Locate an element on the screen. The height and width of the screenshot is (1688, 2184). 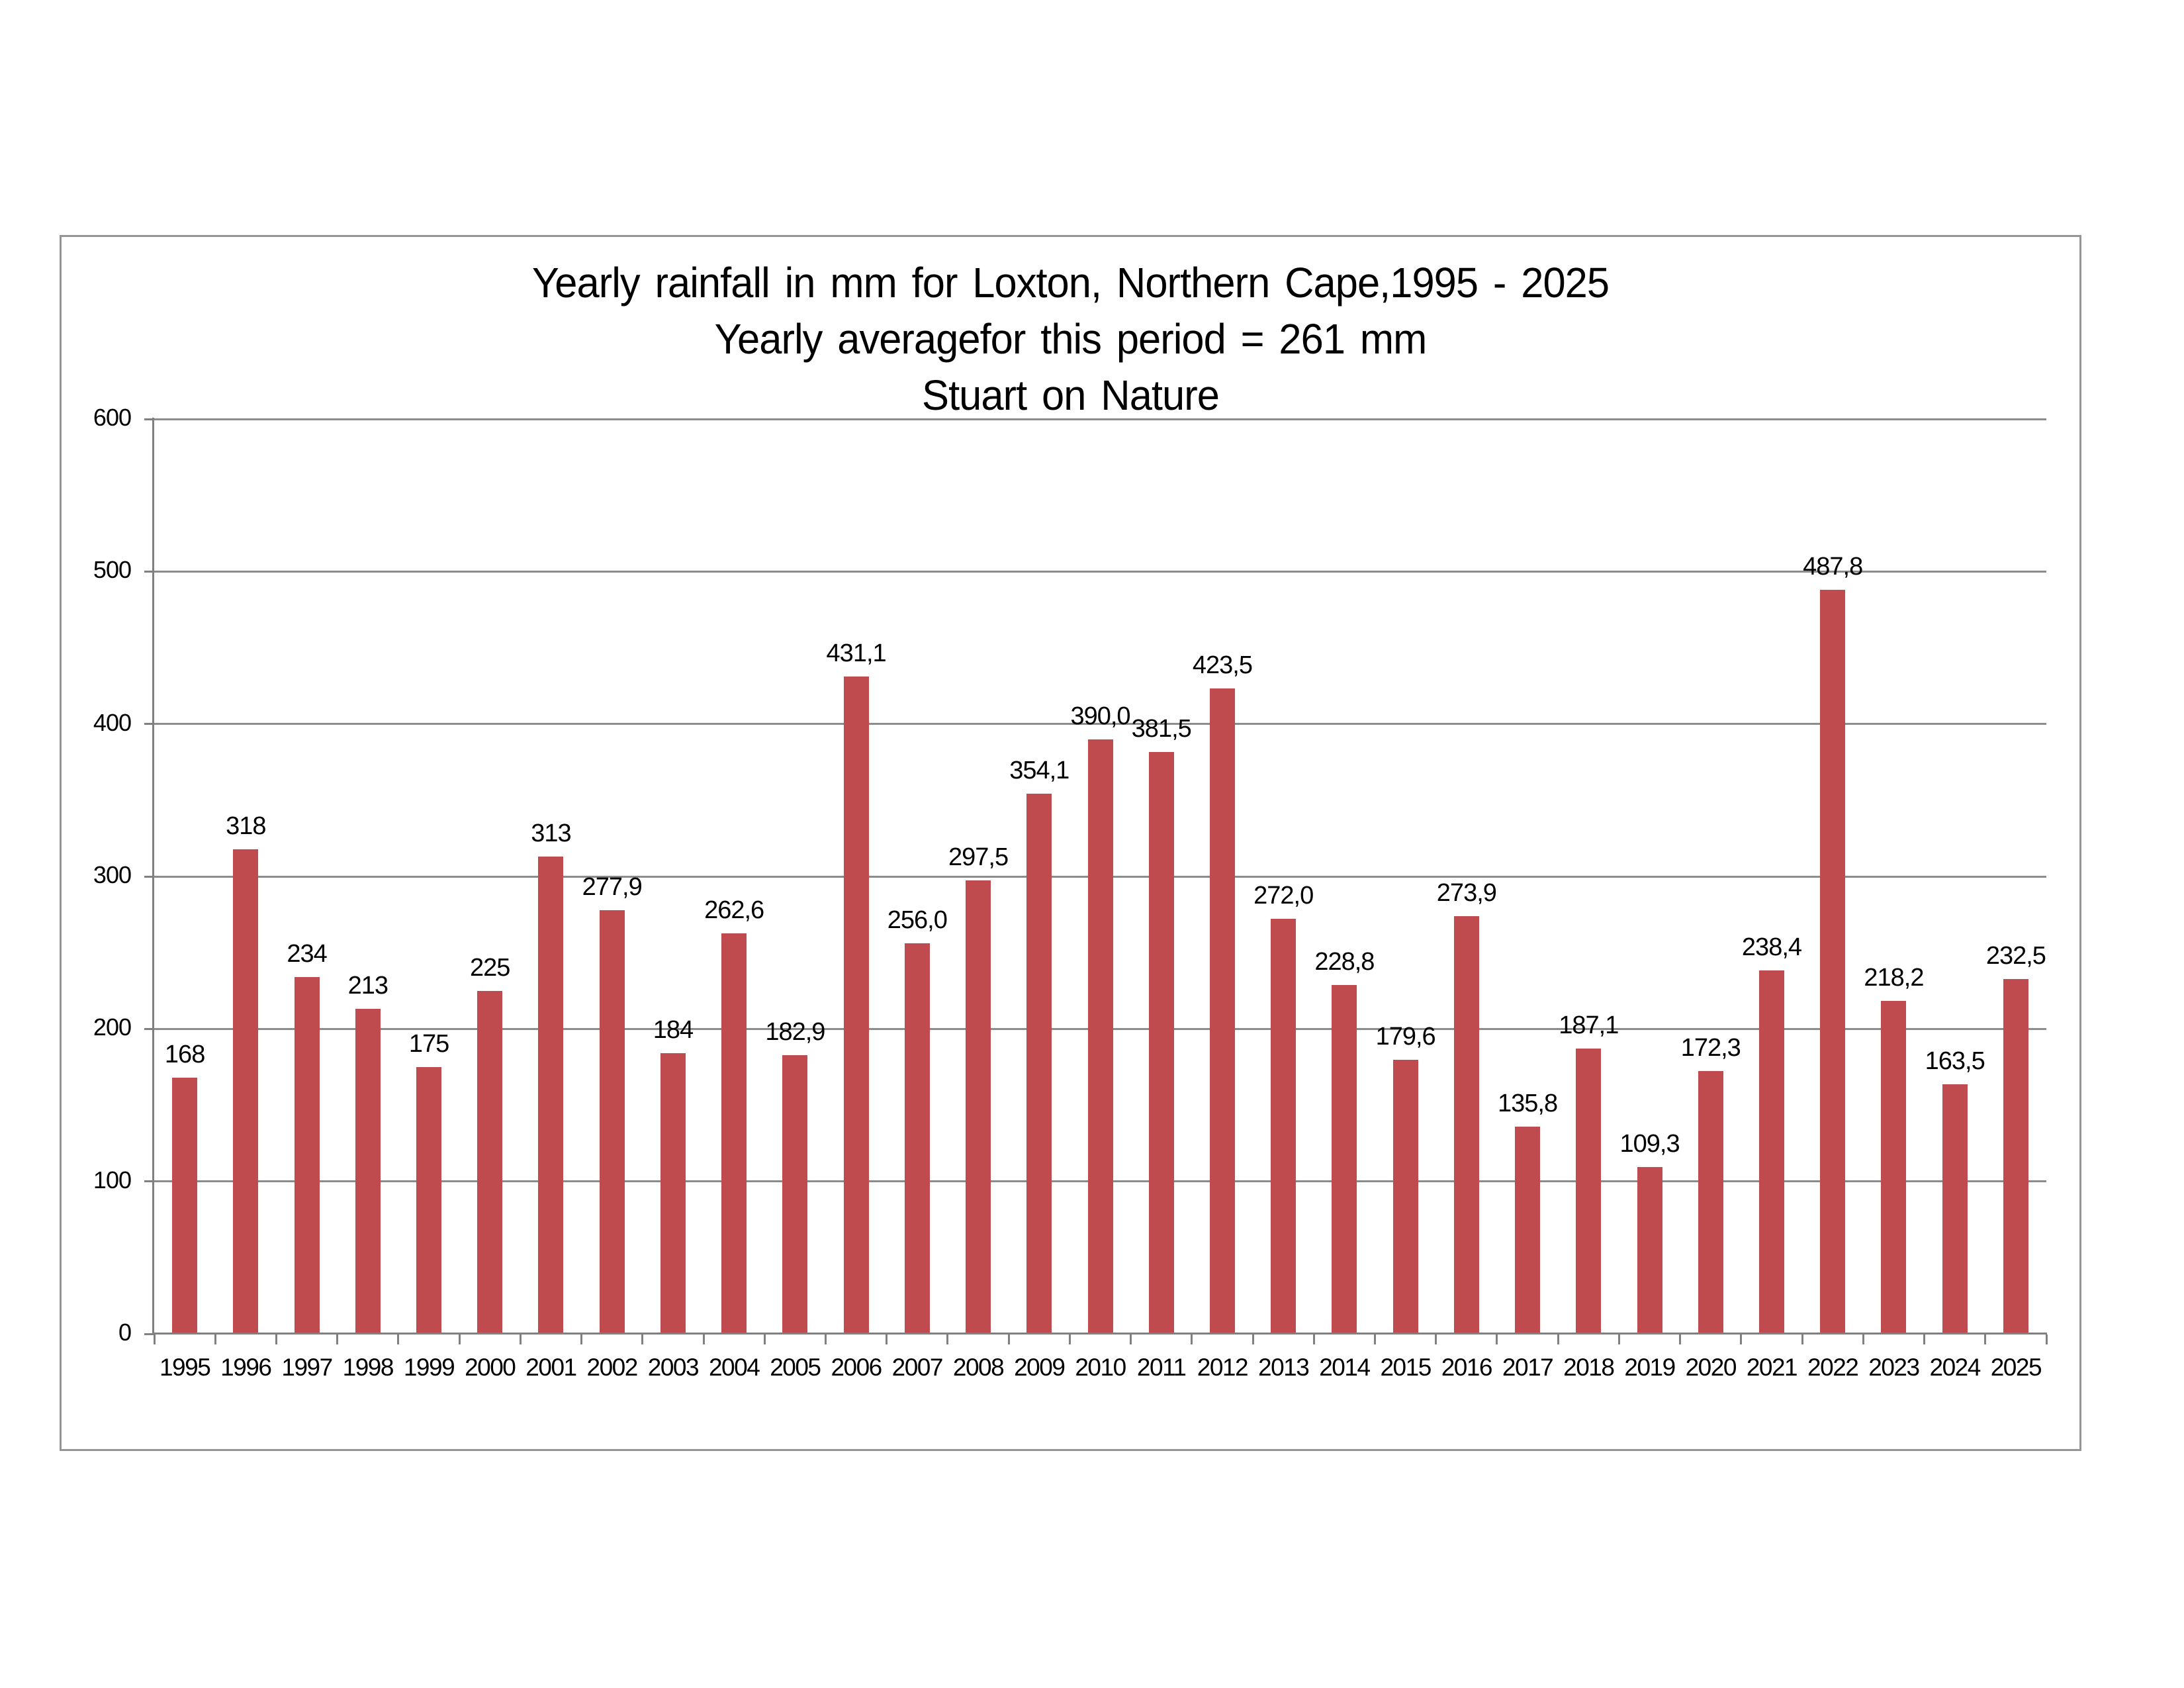
bar-value-label-2003: 184 is located at coordinates (673, 1030).